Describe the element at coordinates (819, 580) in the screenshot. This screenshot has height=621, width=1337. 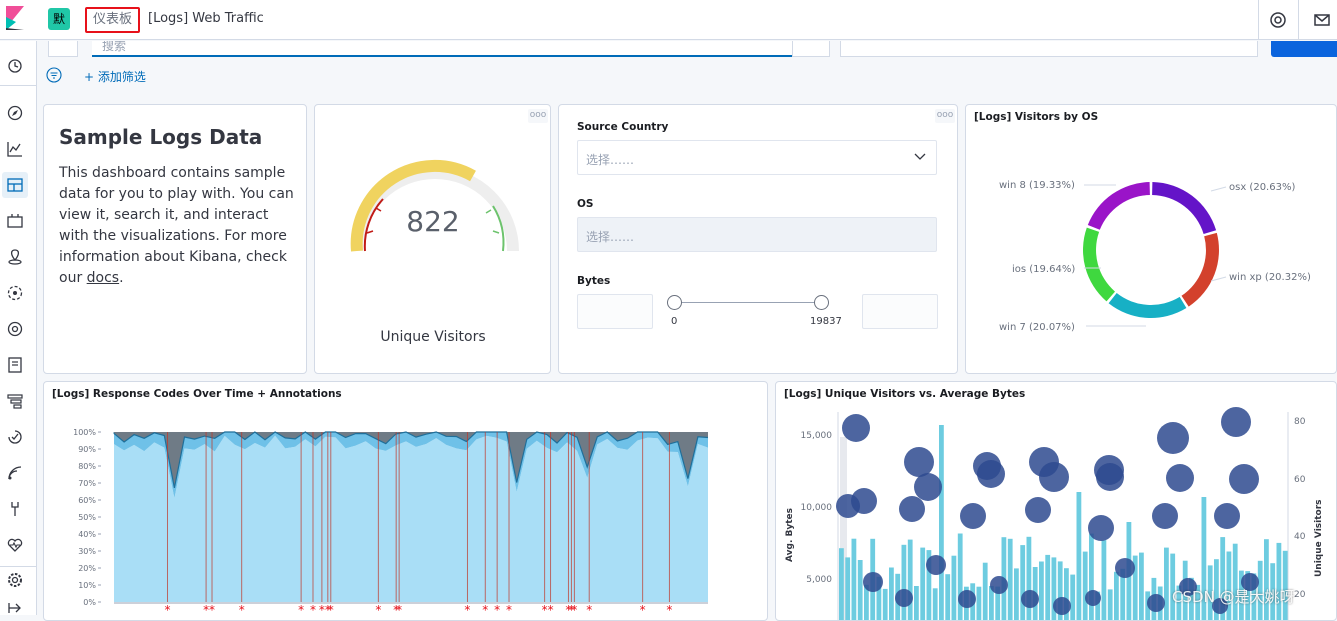
I see `y-tick-label: 5,000` at that location.